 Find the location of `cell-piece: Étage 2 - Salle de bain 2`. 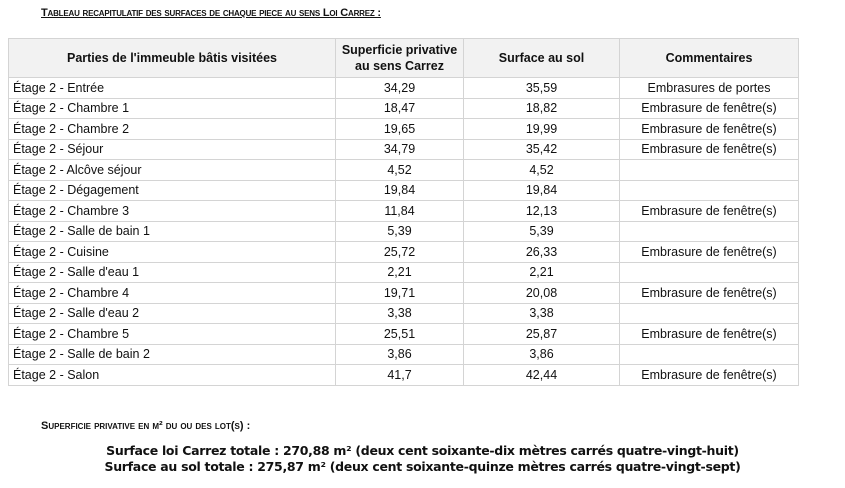

cell-piece: Étage 2 - Salle de bain 2 is located at coordinates (172, 354).